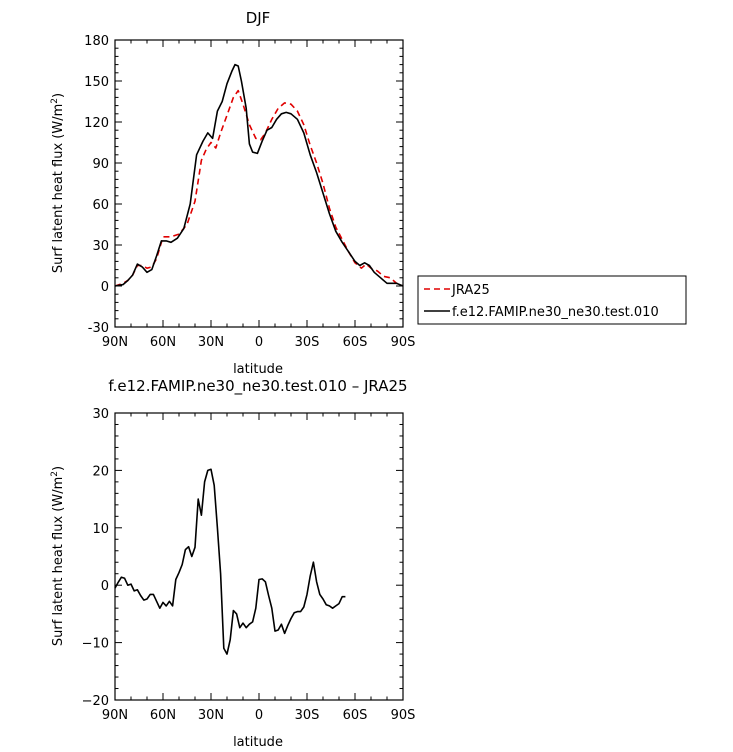 The image size is (733, 752). What do you see at coordinates (100, 205) in the screenshot?
I see `y-tick-label: 60` at bounding box center [100, 205].